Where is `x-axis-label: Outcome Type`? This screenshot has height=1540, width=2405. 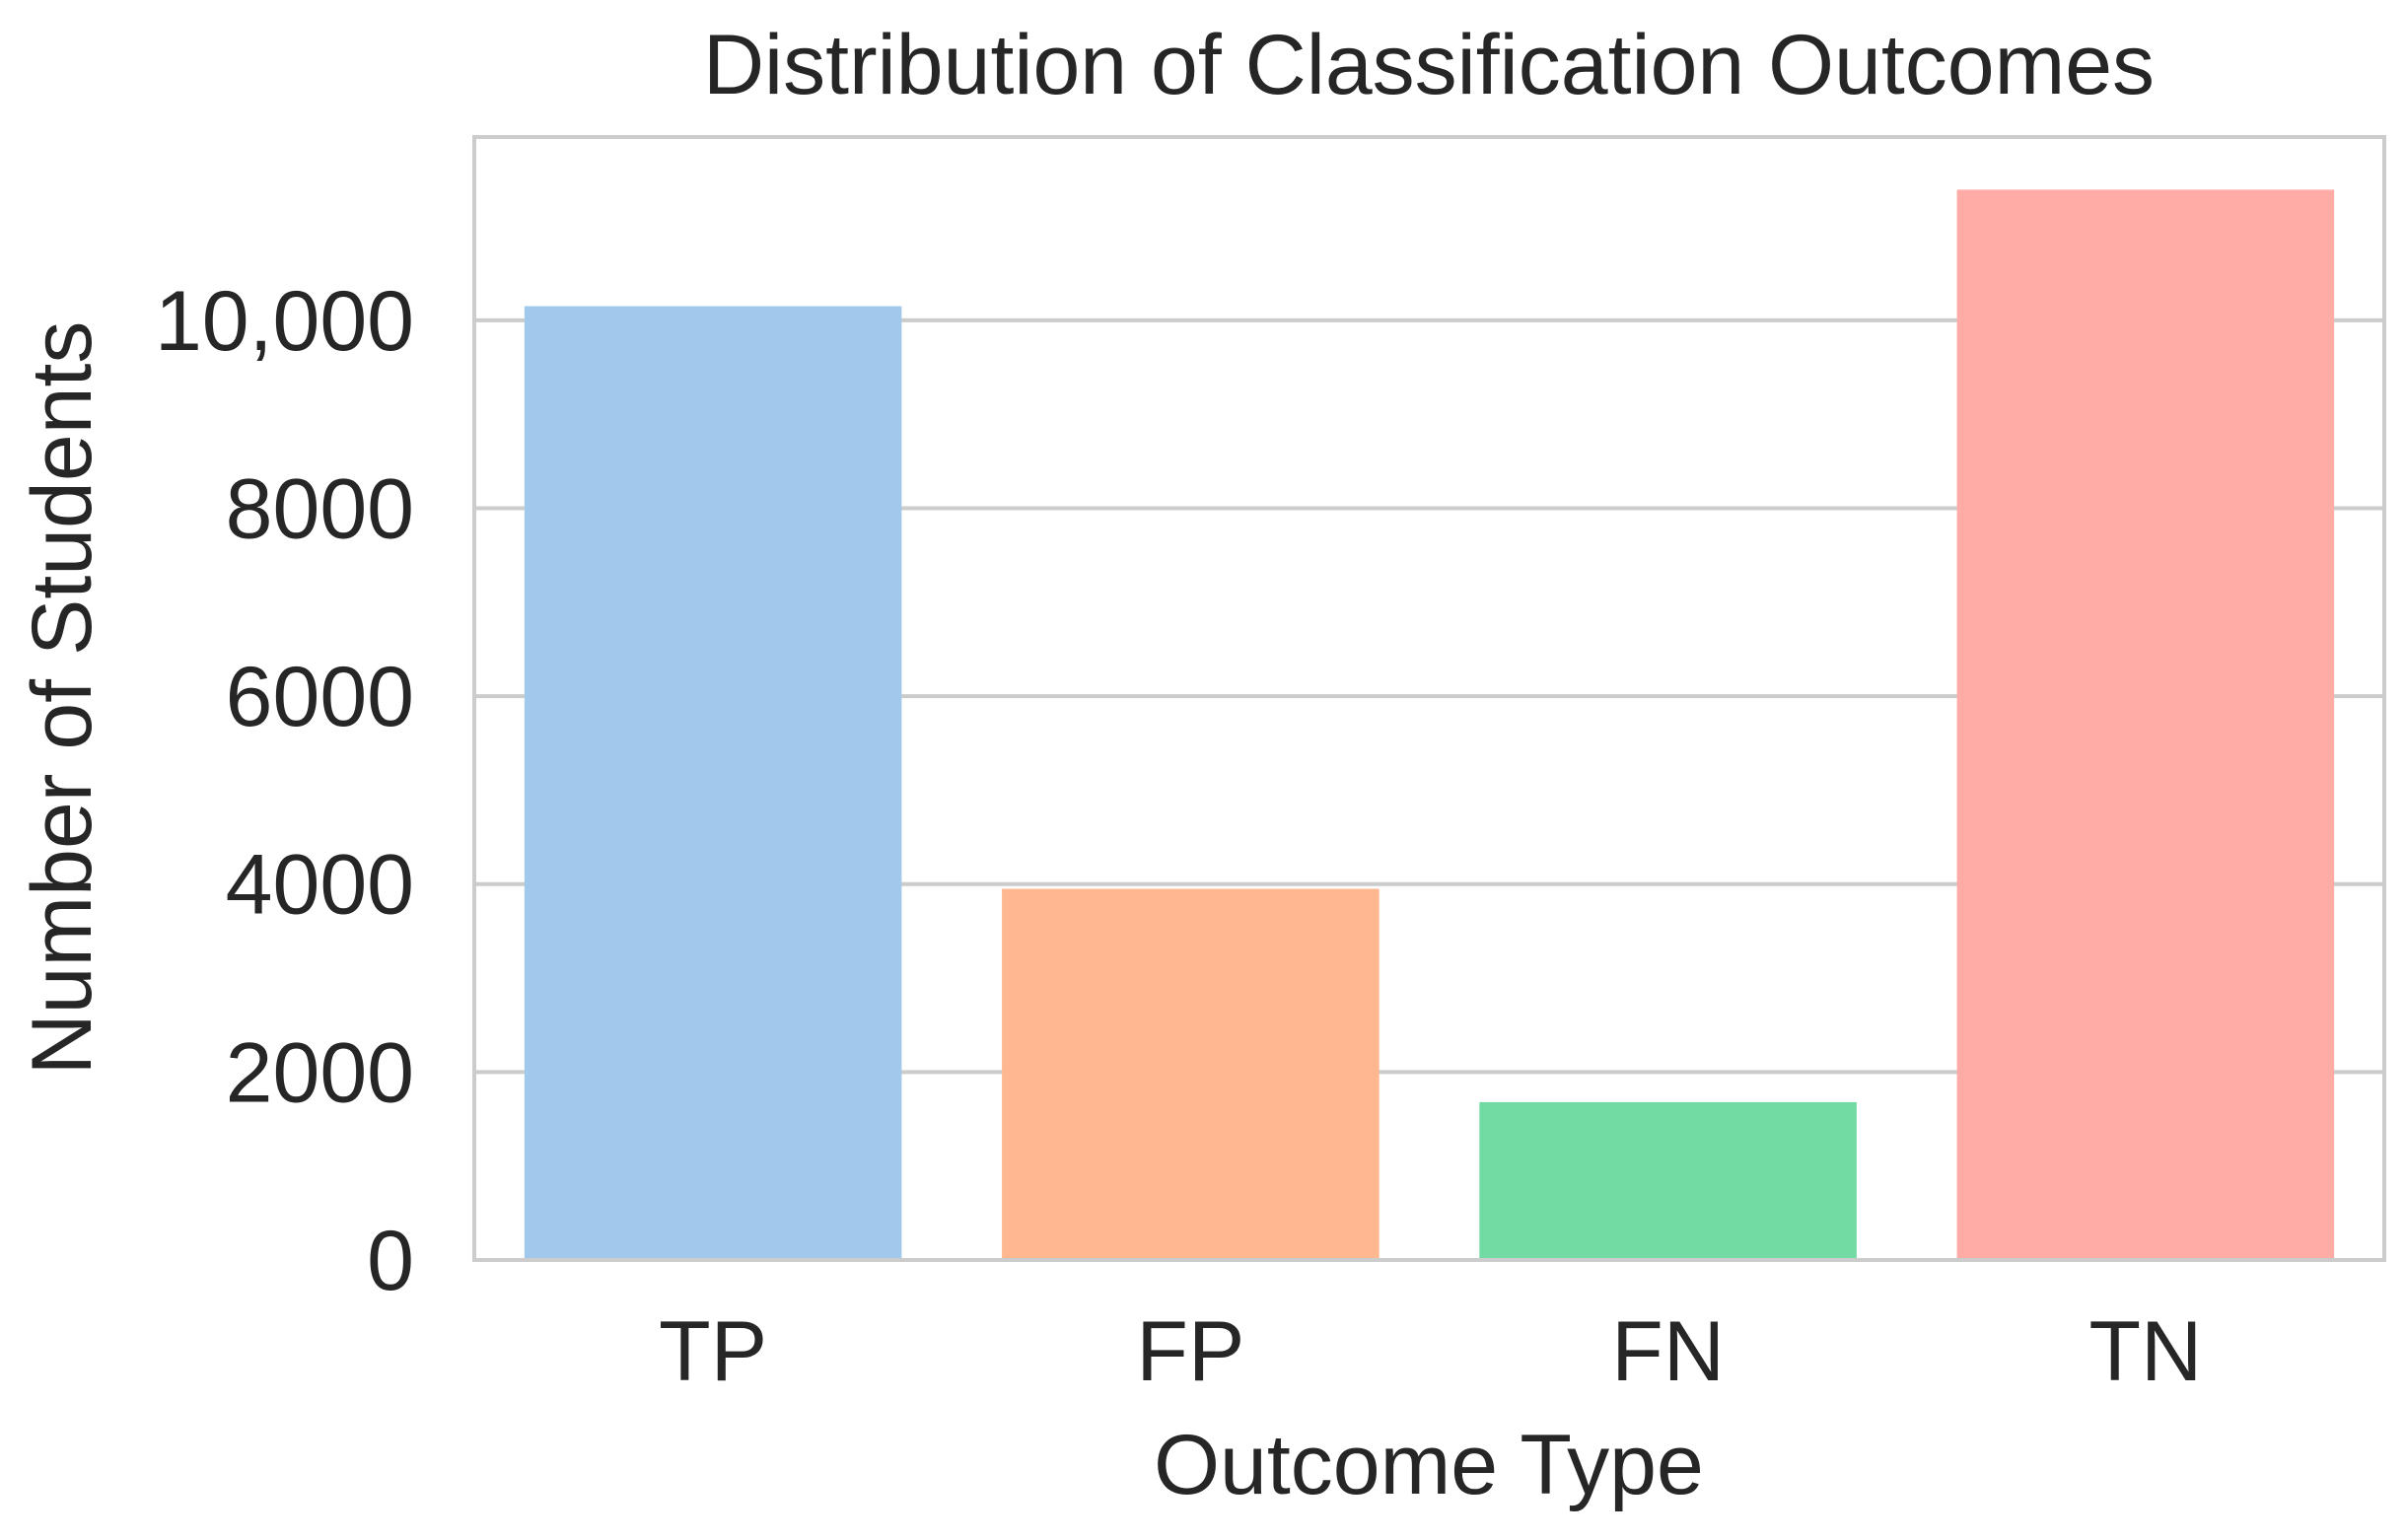
x-axis-label: Outcome Type is located at coordinates (1429, 1465).